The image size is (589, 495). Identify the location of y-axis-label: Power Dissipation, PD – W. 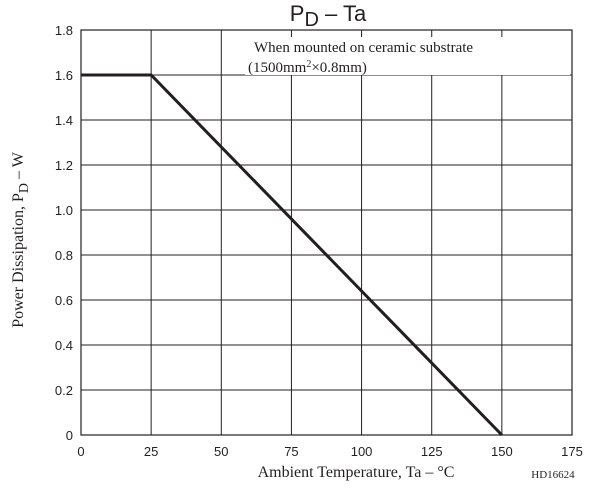
(21, 239).